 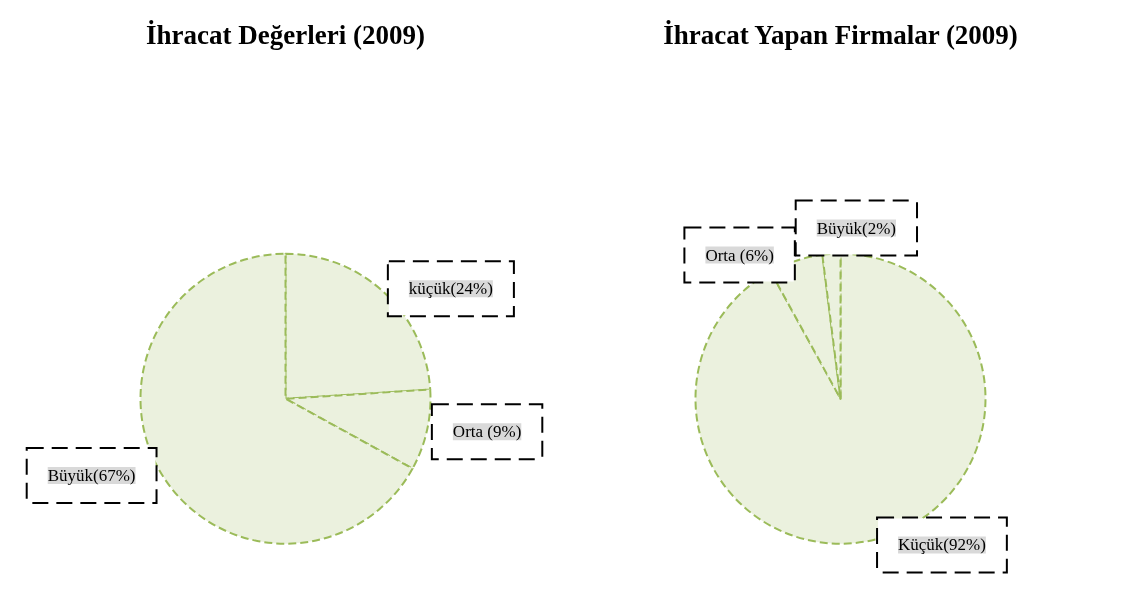 I want to click on slice-label: Büyük(2%), so click(x=856, y=228).